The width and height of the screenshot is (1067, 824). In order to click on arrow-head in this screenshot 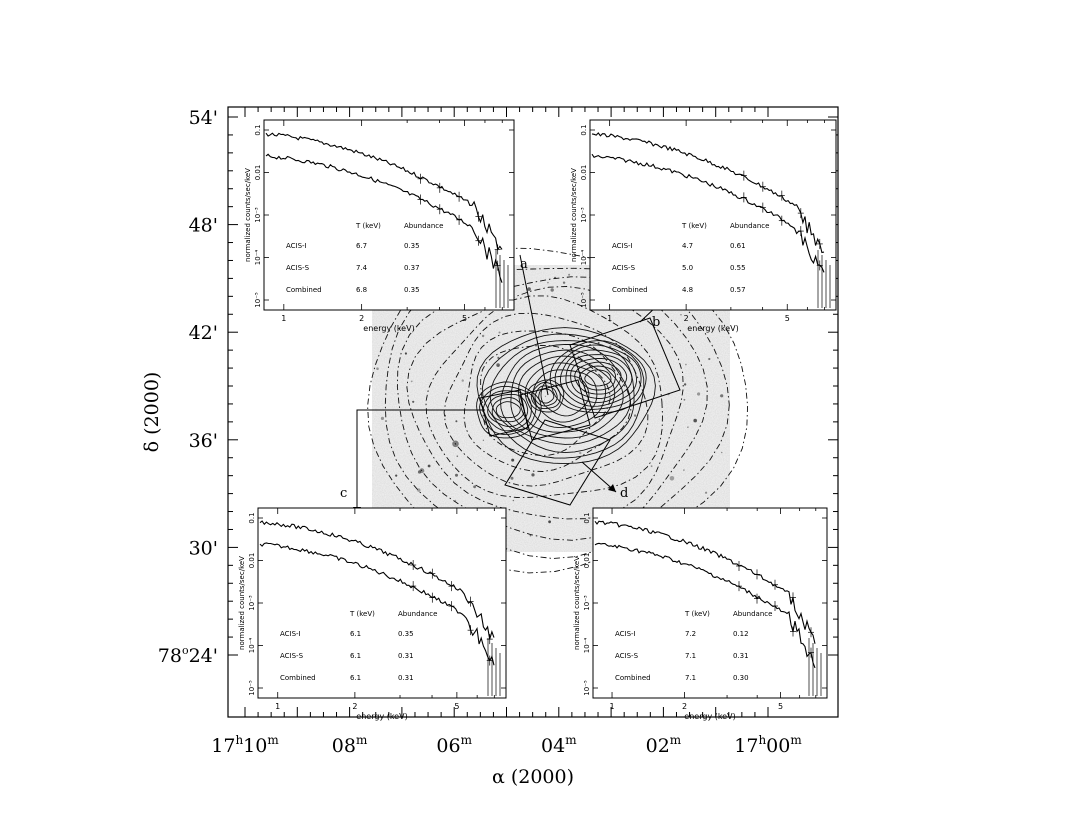, I will do `click(612, 488)`.